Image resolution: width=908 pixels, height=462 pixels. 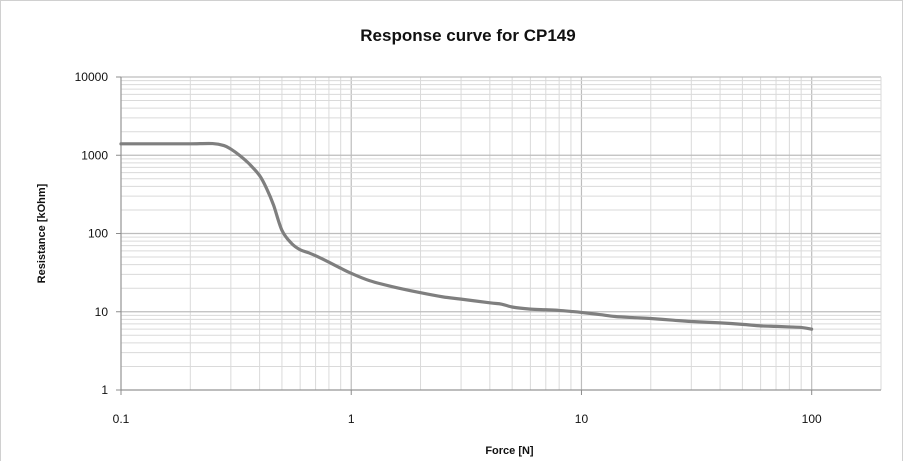 What do you see at coordinates (92, 77) in the screenshot?
I see `y-tick-label: 10000` at bounding box center [92, 77].